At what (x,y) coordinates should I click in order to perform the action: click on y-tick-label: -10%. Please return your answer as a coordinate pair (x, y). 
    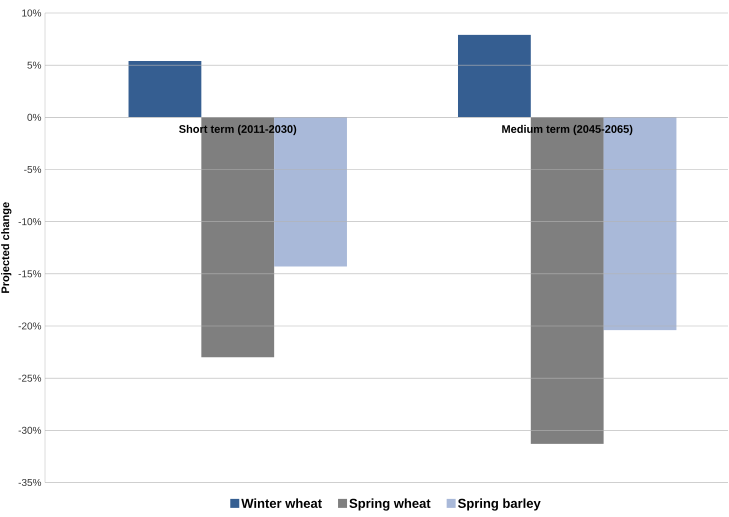
    Looking at the image, I should click on (30, 222).